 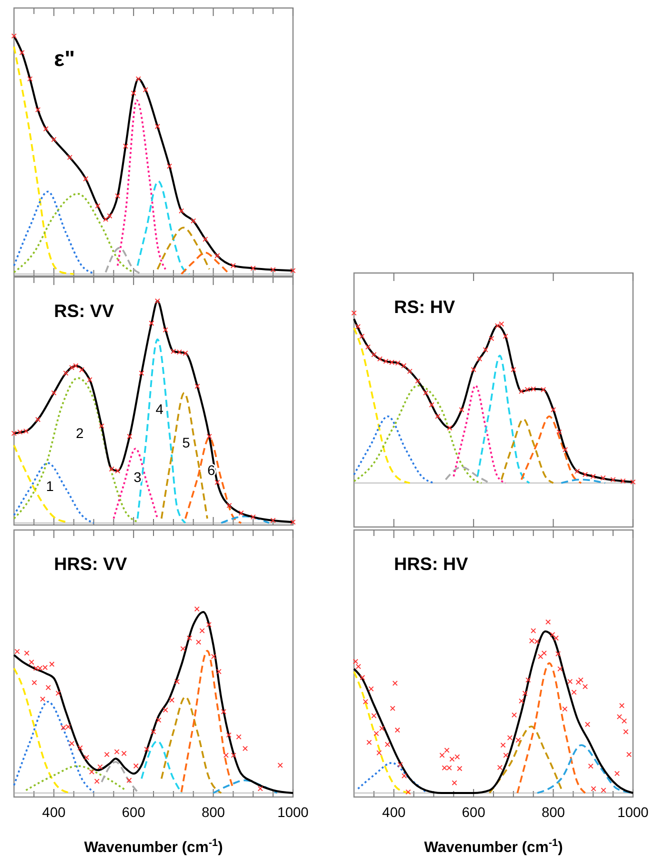 I want to click on chart-title: RS: VV, so click(x=84, y=311).